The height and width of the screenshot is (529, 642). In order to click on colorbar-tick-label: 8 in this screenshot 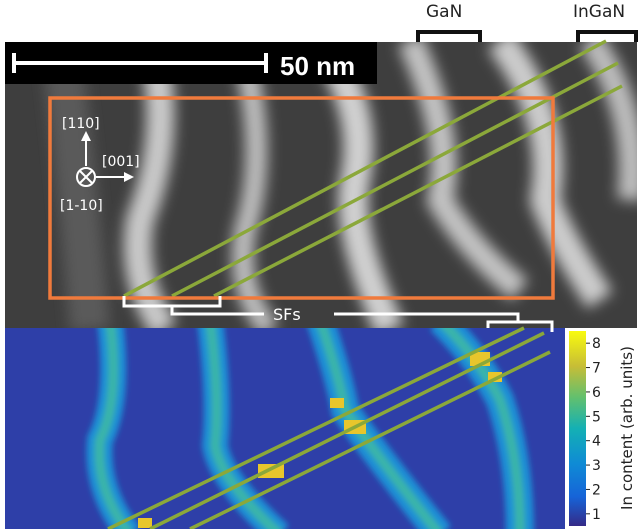, I will do `click(596, 344)`.